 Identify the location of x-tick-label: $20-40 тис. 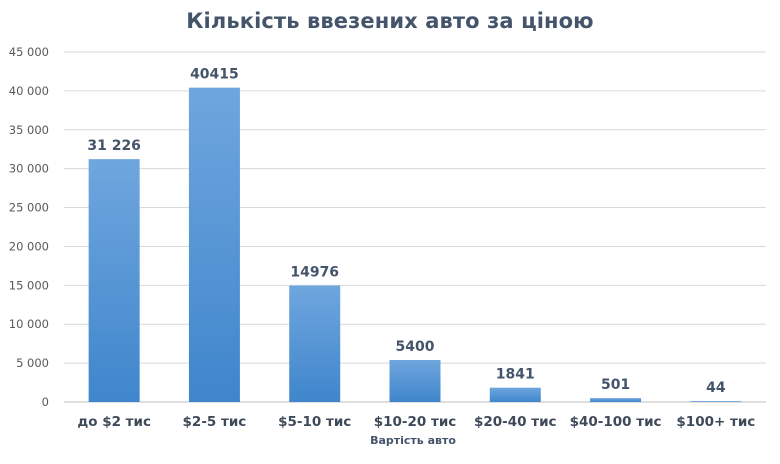
(515, 422).